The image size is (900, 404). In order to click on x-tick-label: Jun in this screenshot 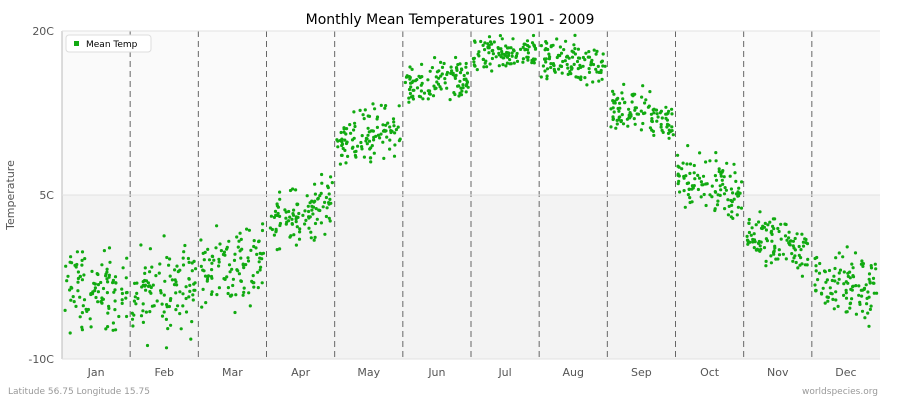, I will do `click(436, 372)`.